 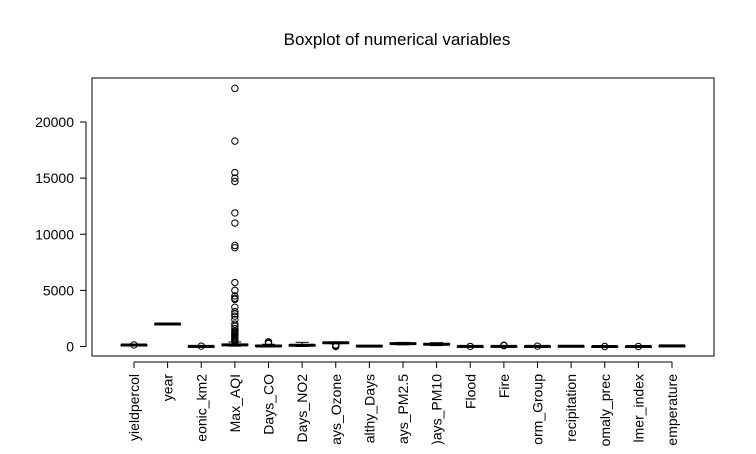 I want to click on x-tick-label: emperature, so click(x=672, y=410).